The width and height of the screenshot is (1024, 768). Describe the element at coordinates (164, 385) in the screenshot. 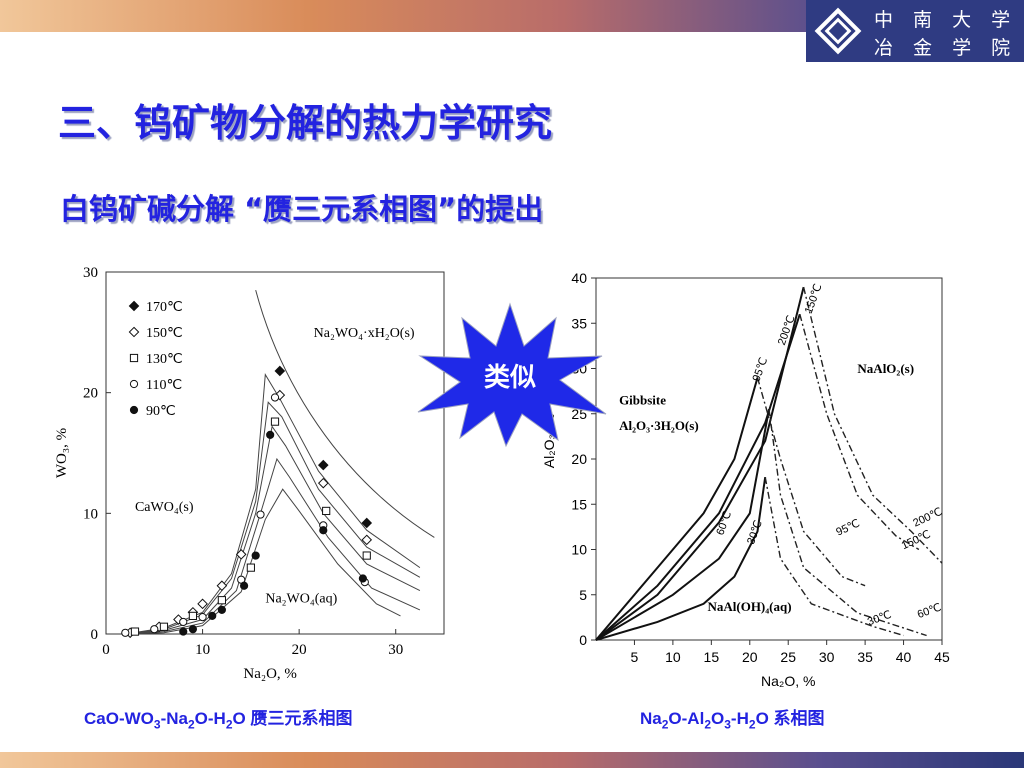

I see `legend-label: 110℃` at that location.